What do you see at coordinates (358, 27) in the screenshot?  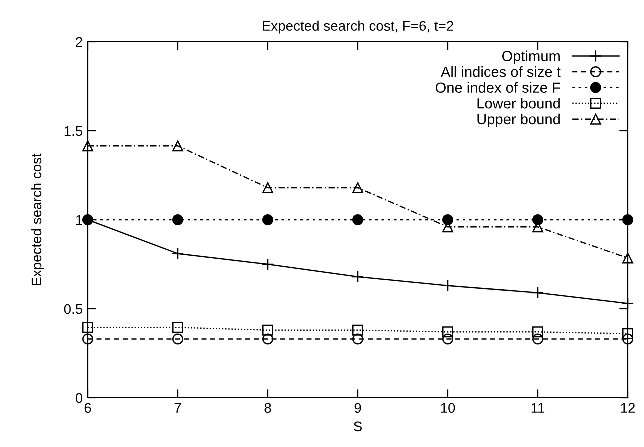 I see `chart-title: Expected search cost, F=6, t=2` at bounding box center [358, 27].